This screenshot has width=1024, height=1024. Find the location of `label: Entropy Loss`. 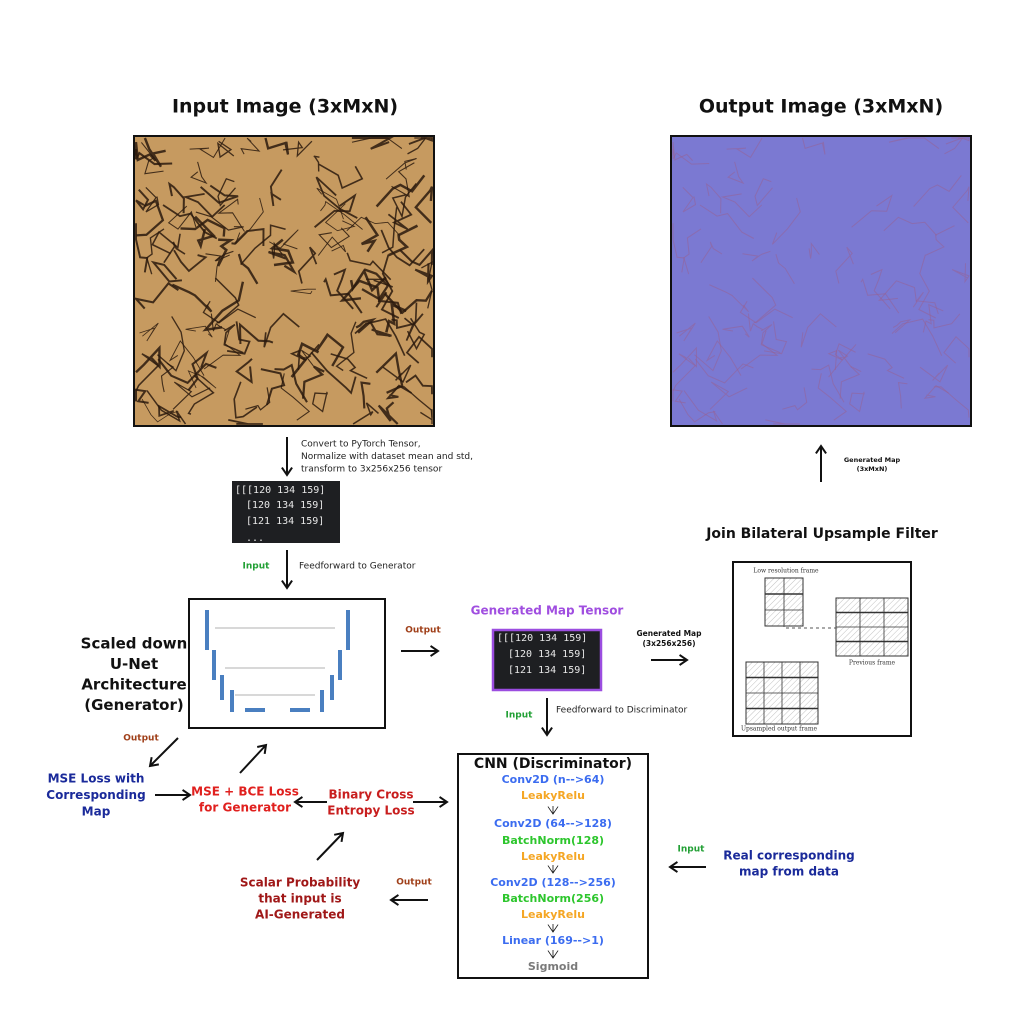

label: Entropy Loss is located at coordinates (370, 811).